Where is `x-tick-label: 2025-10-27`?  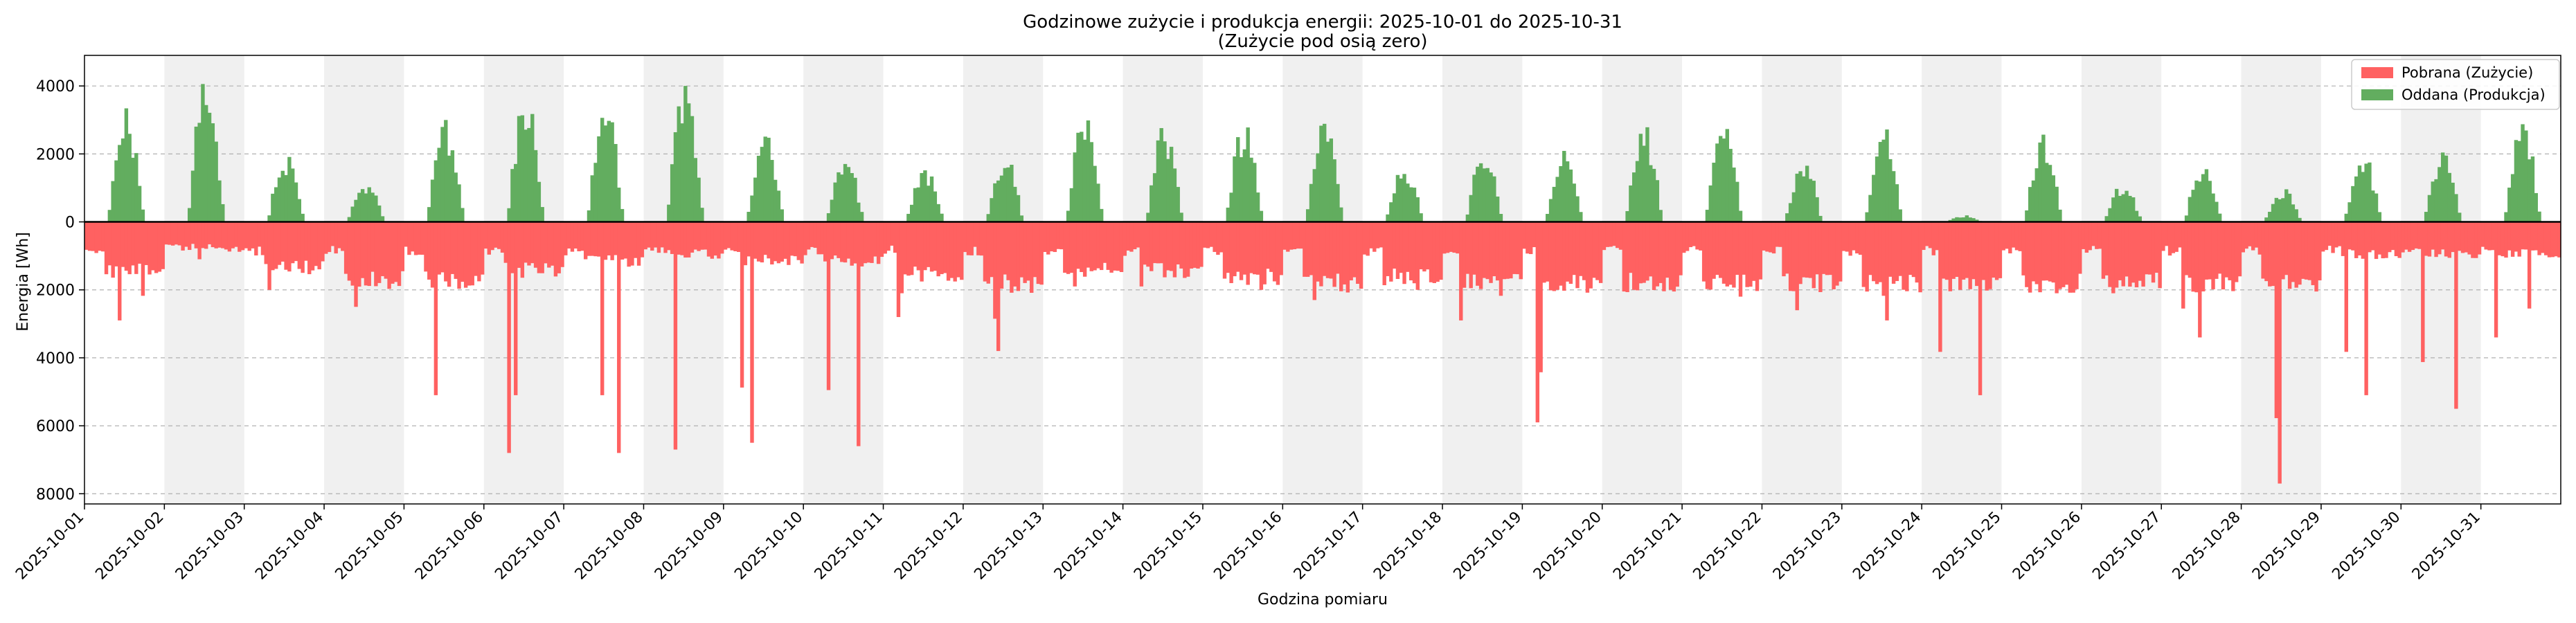
x-tick-label: 2025-10-27 is located at coordinates (2126, 546).